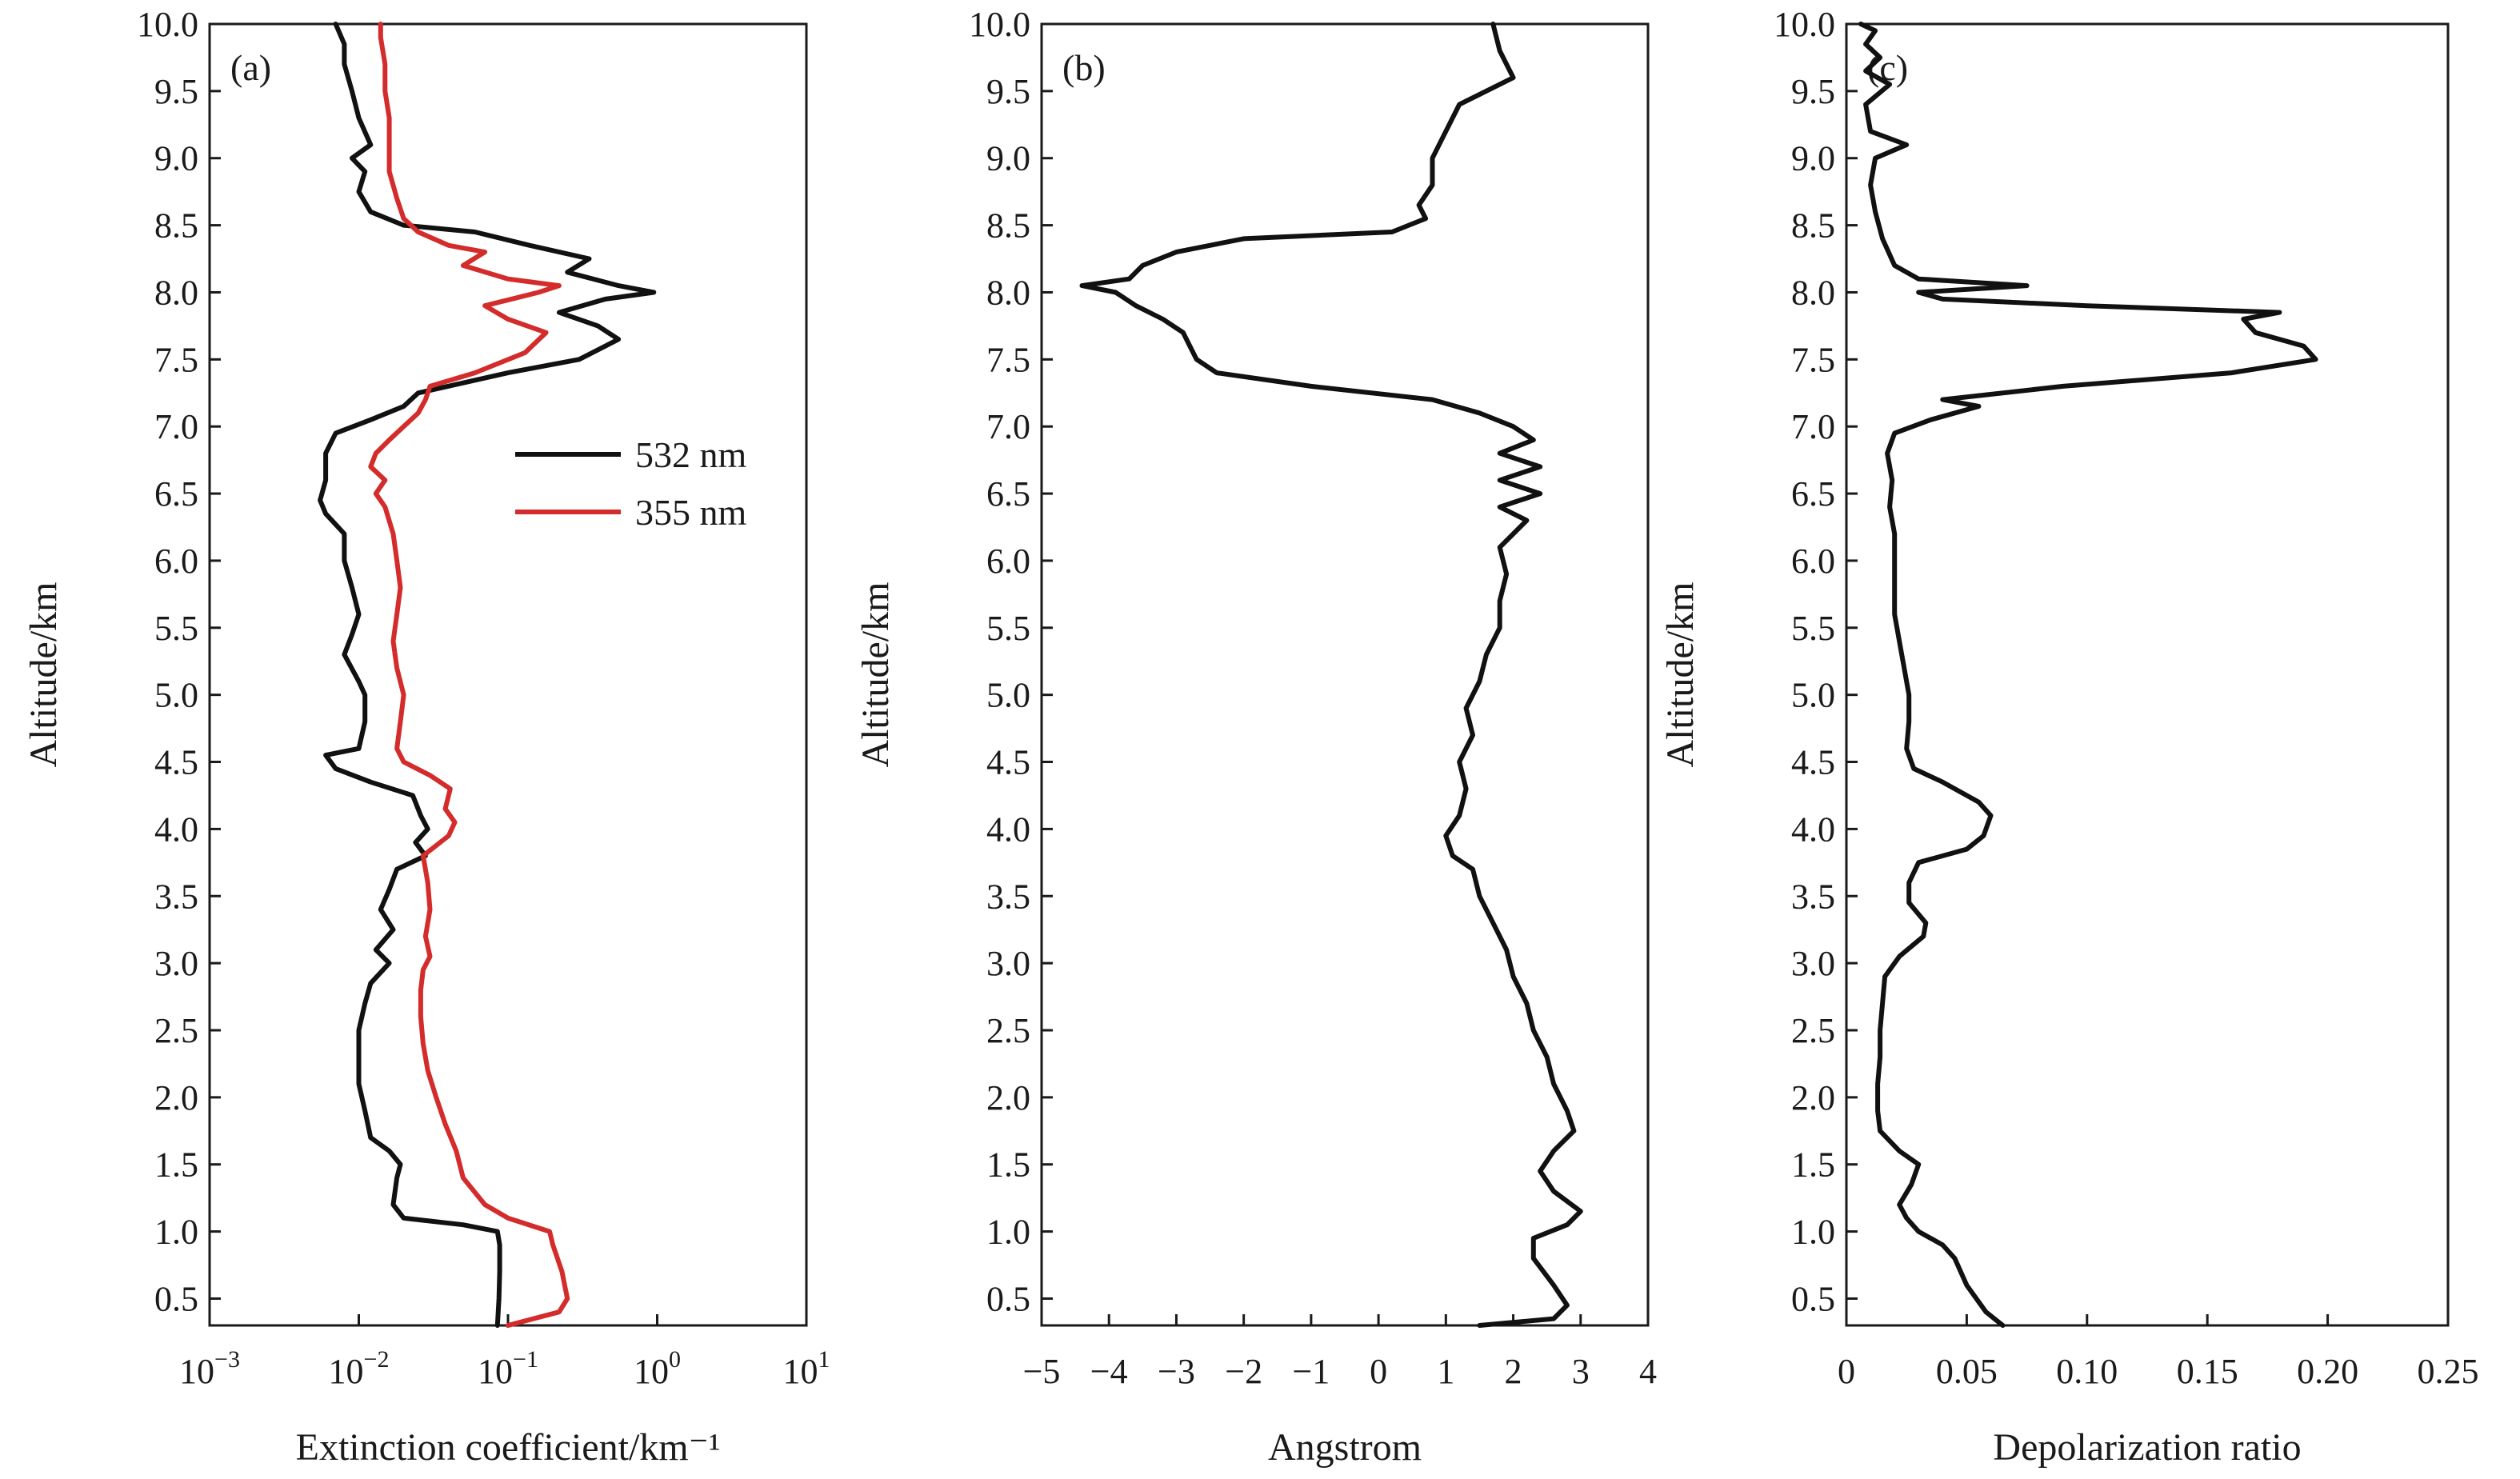  What do you see at coordinates (1243, 1371) in the screenshot?
I see `x-tick-label: −2` at bounding box center [1243, 1371].